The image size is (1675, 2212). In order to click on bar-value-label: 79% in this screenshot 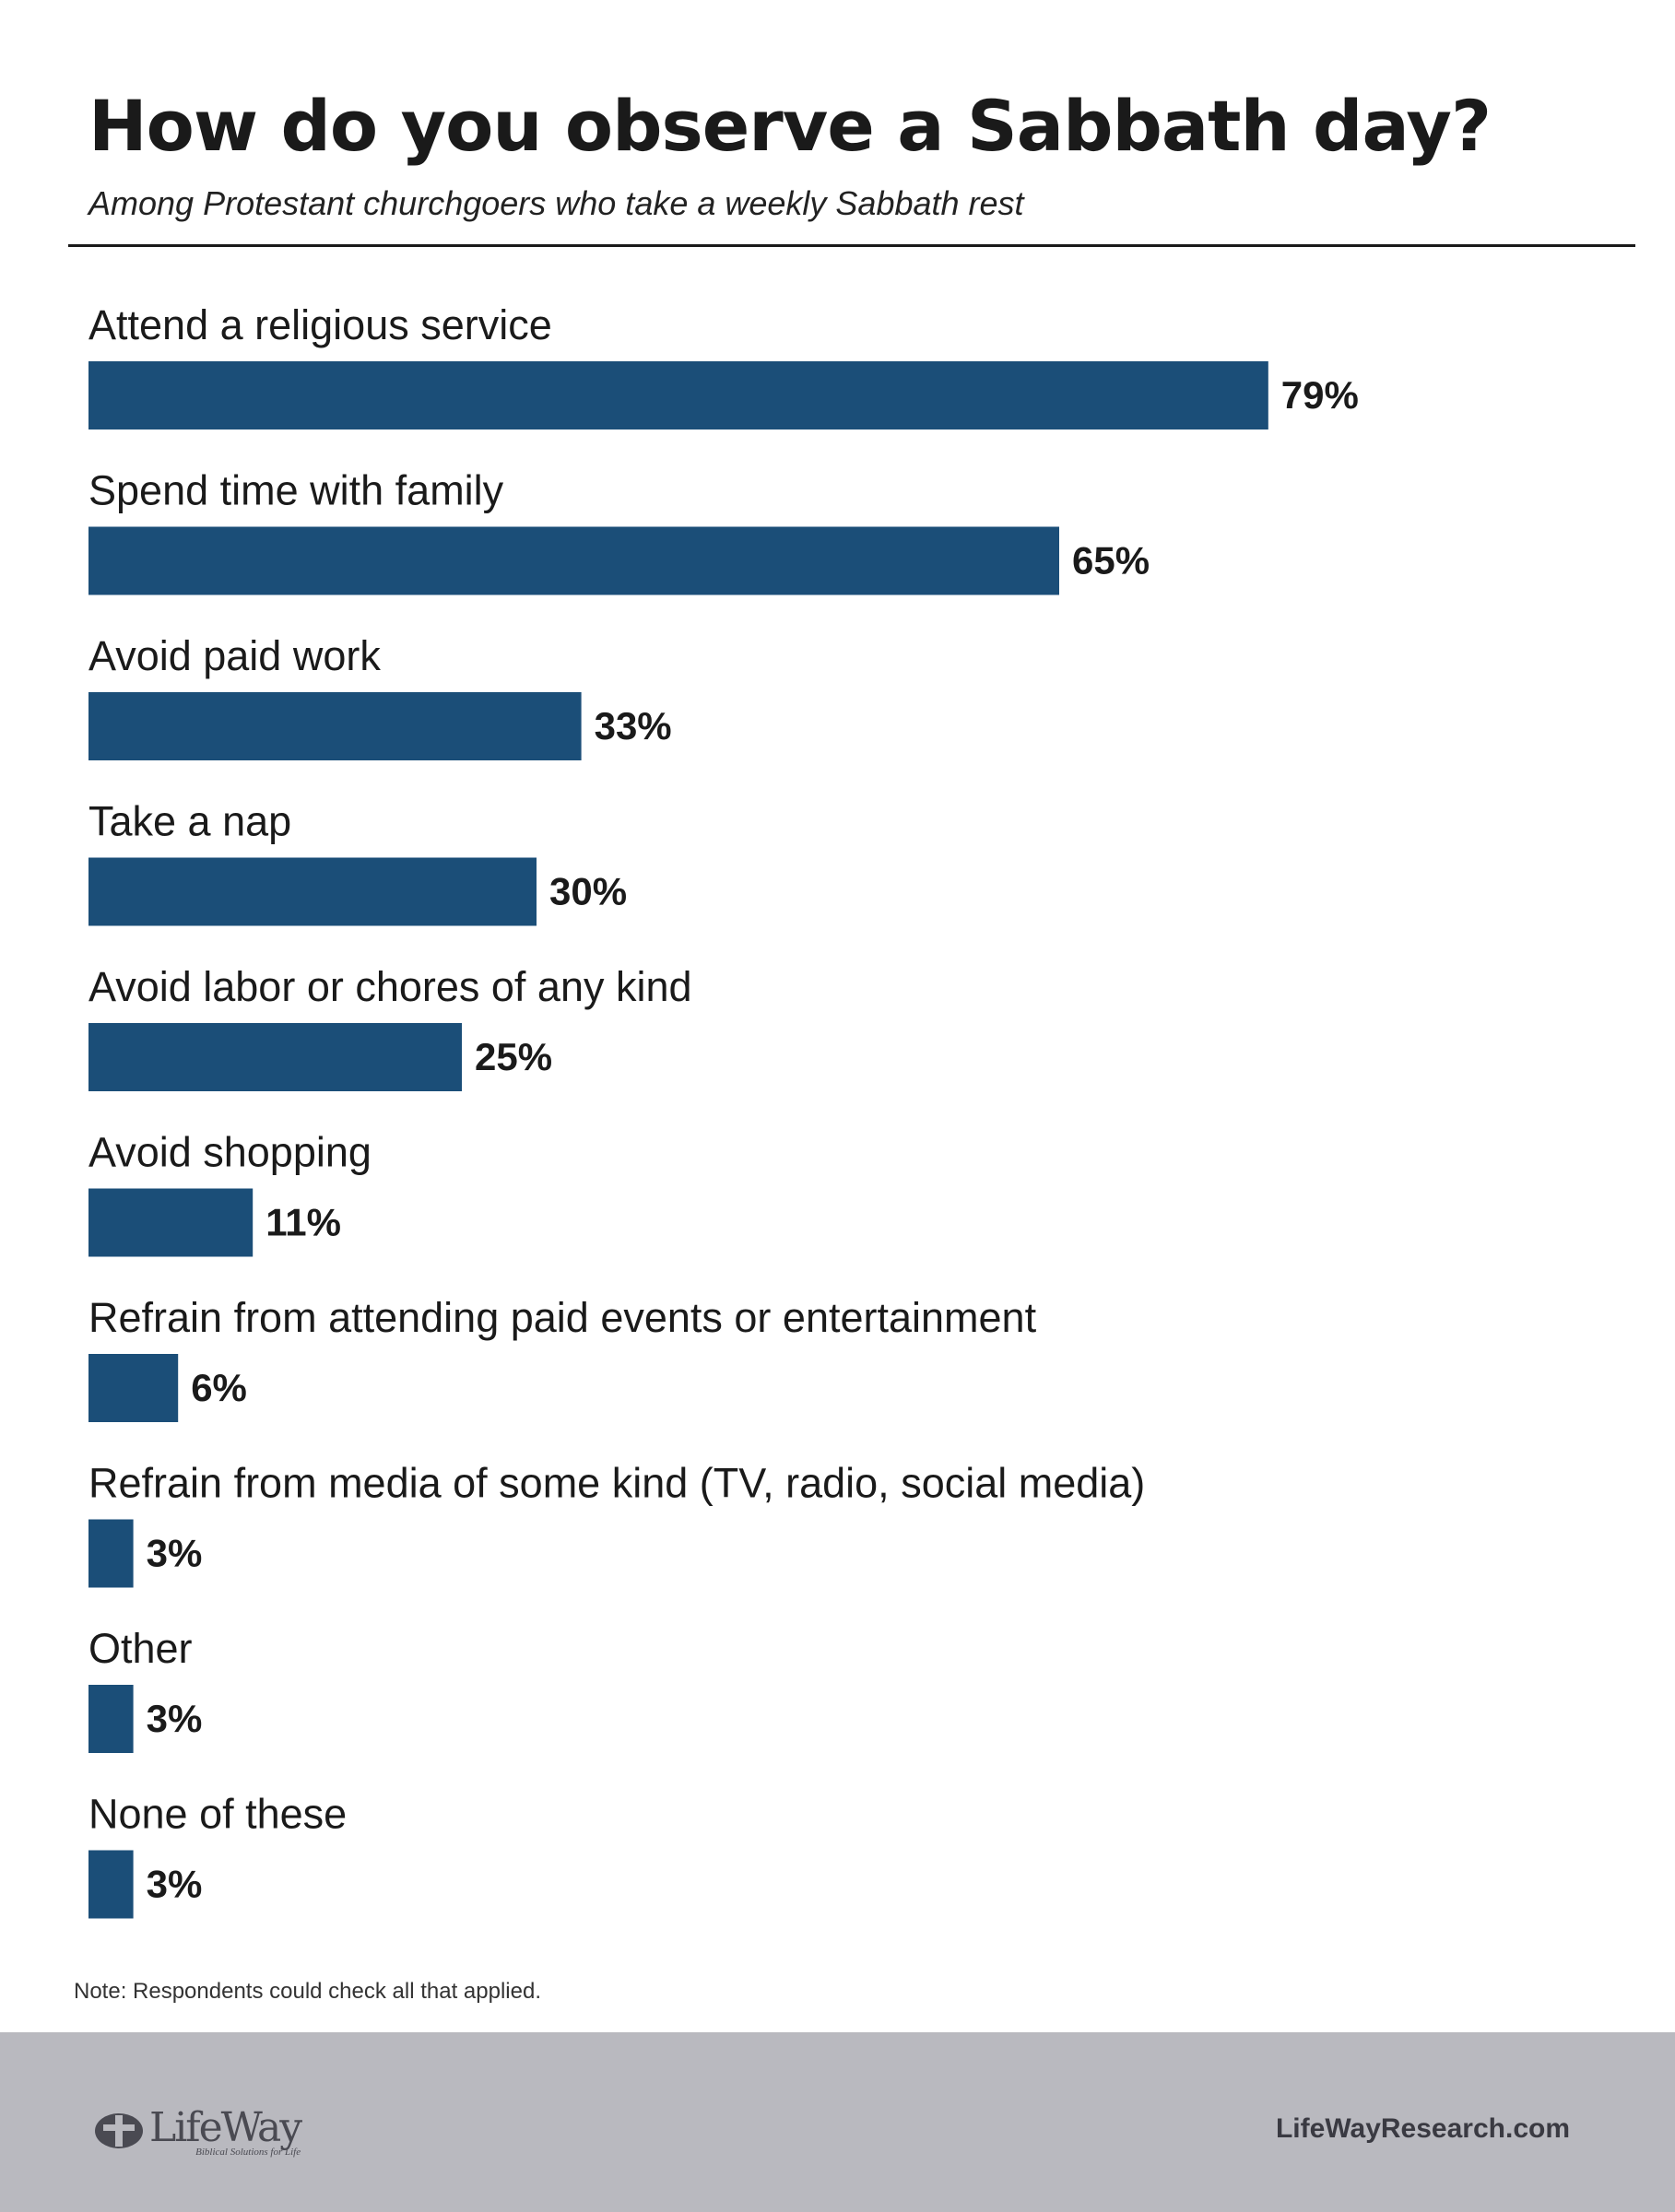, I will do `click(1320, 395)`.